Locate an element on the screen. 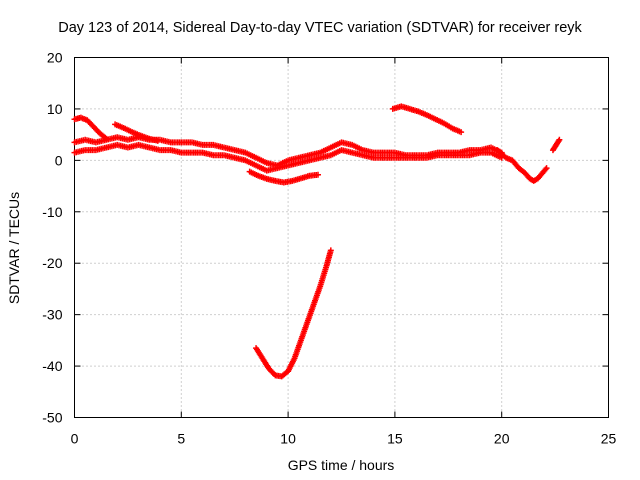 Image resolution: width=640 pixels, height=480 pixels. y-tick-label: 20 is located at coordinates (55, 58).